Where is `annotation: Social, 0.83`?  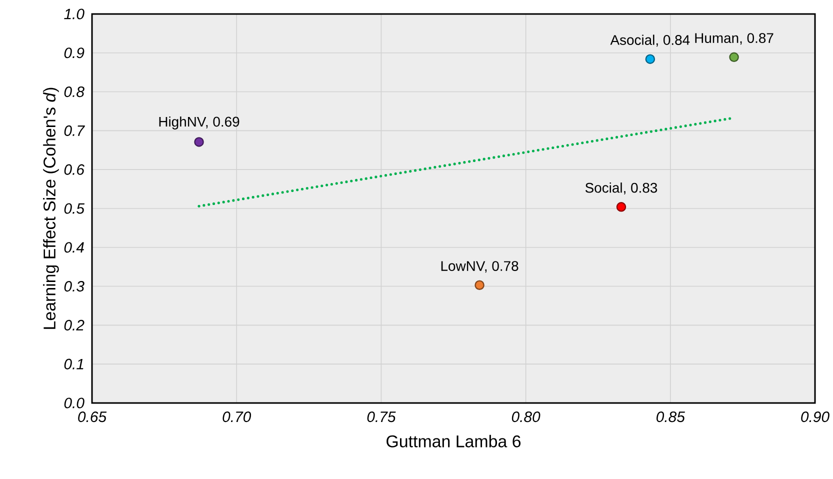
annotation: Social, 0.83 is located at coordinates (621, 188).